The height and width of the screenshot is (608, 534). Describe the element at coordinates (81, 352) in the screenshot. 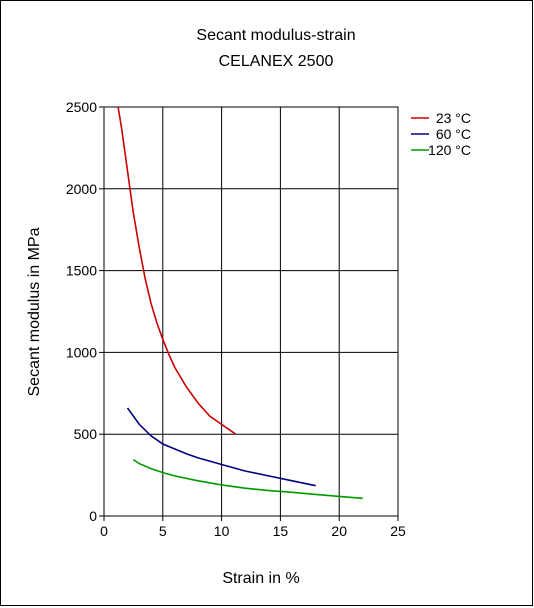

I see `y-tick-label: 1000` at that location.